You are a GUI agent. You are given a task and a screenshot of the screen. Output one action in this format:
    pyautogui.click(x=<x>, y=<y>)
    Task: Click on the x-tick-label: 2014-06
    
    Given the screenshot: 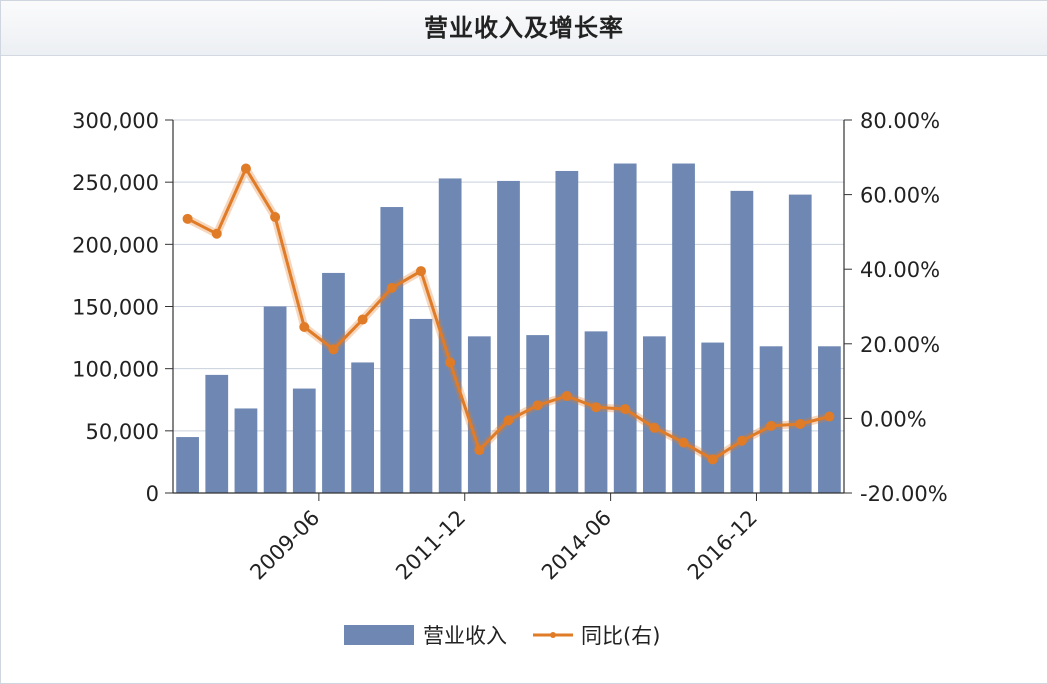 What is the action you would take?
    pyautogui.click(x=576, y=545)
    